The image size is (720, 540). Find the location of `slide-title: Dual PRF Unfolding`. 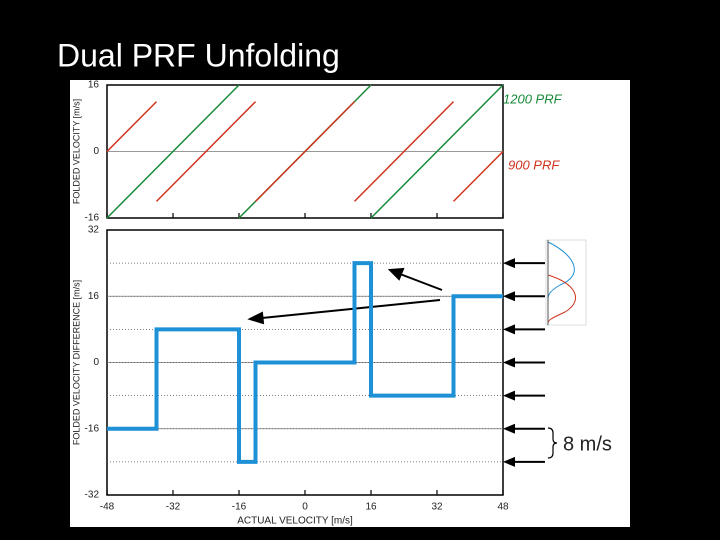

slide-title: Dual PRF Unfolding is located at coordinates (198, 55).